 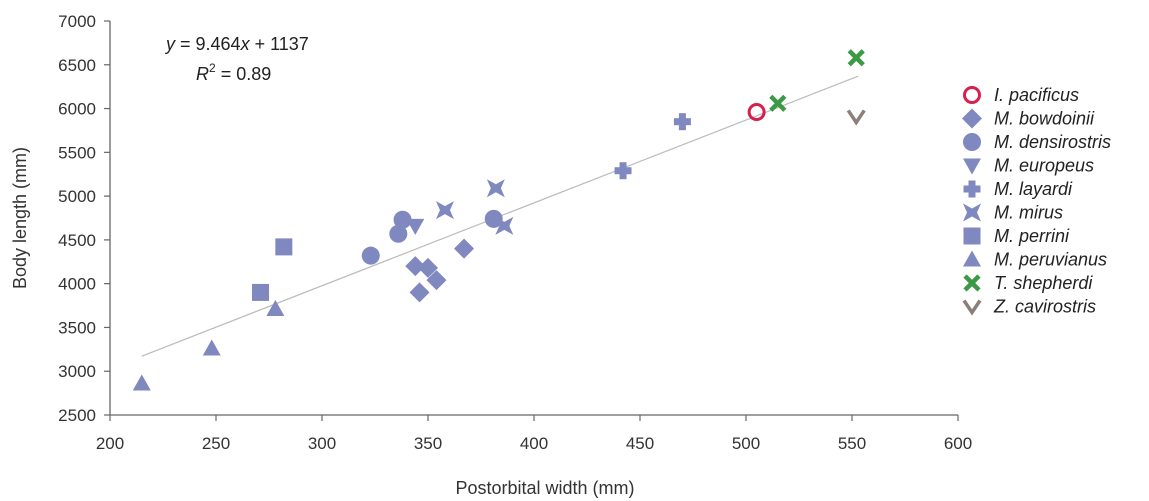 What do you see at coordinates (1043, 283) in the screenshot?
I see `legend-label: T. shepherdi` at bounding box center [1043, 283].